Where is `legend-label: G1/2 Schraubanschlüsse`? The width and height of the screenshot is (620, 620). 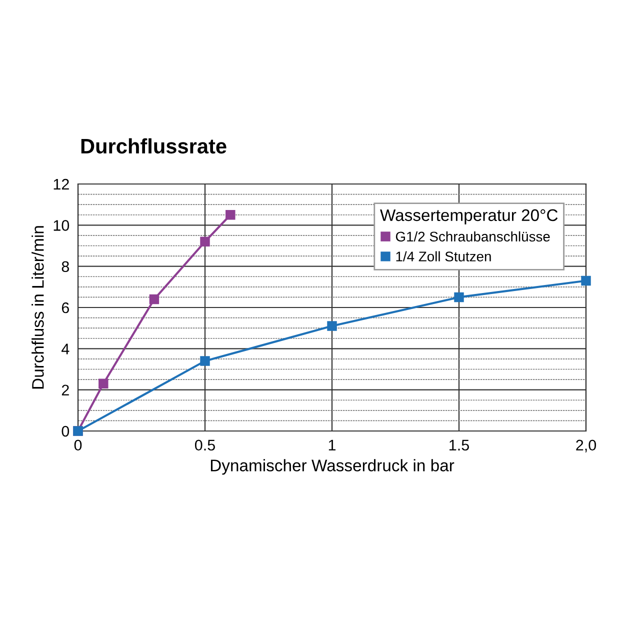 legend-label: G1/2 Schraubanschlüsse is located at coordinates (473, 236).